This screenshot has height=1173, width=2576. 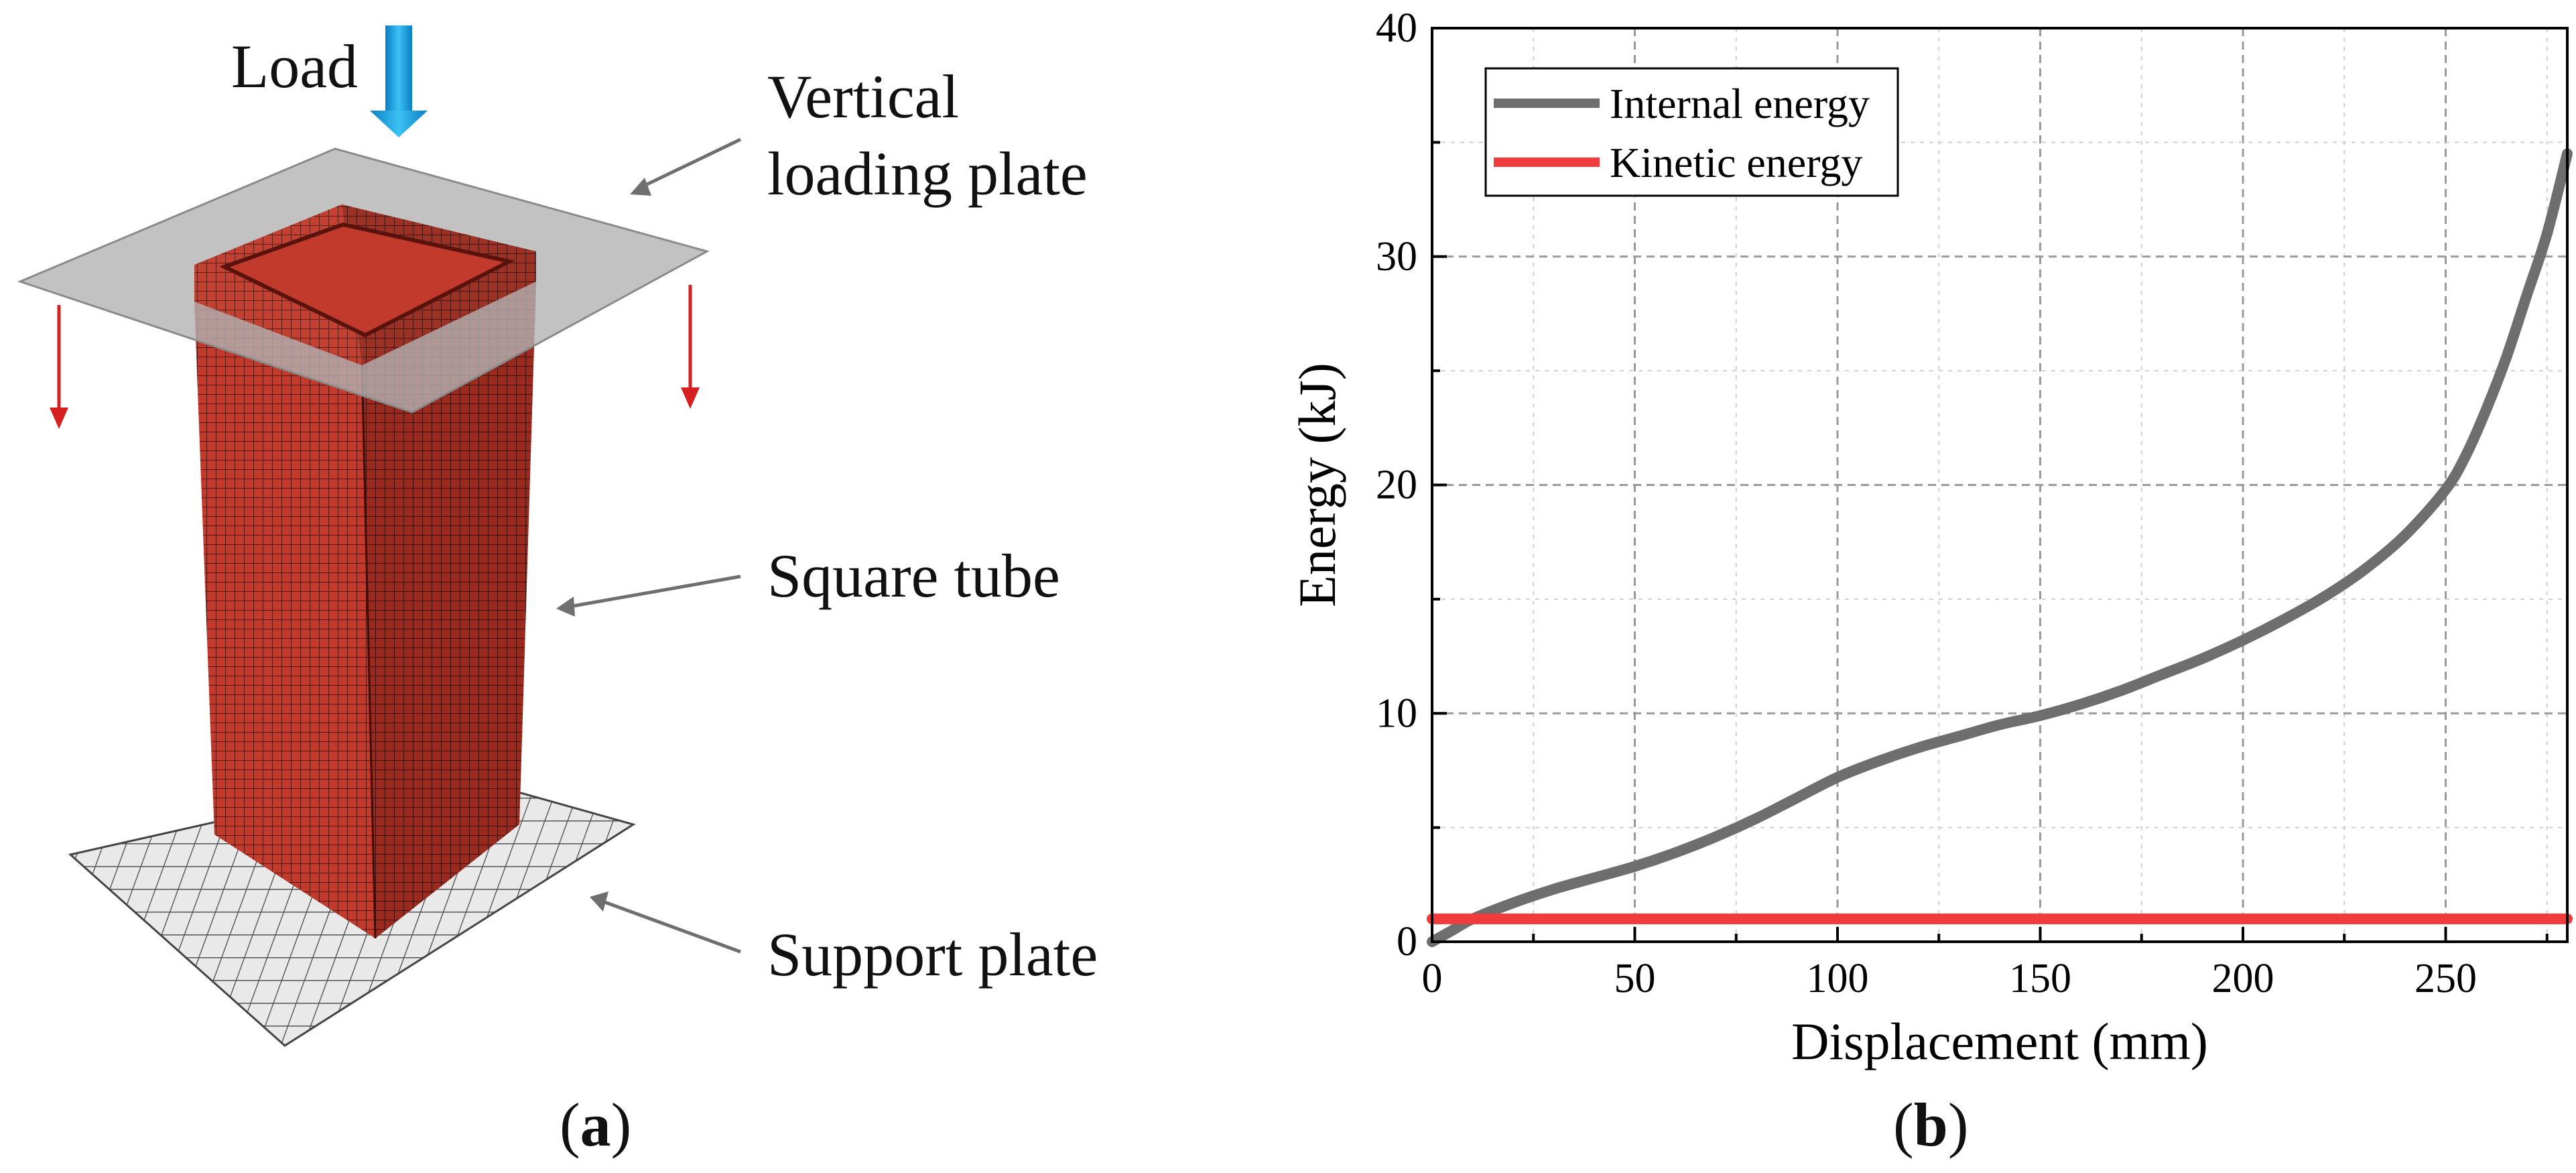 I want to click on load-label: Load, so click(x=295, y=66).